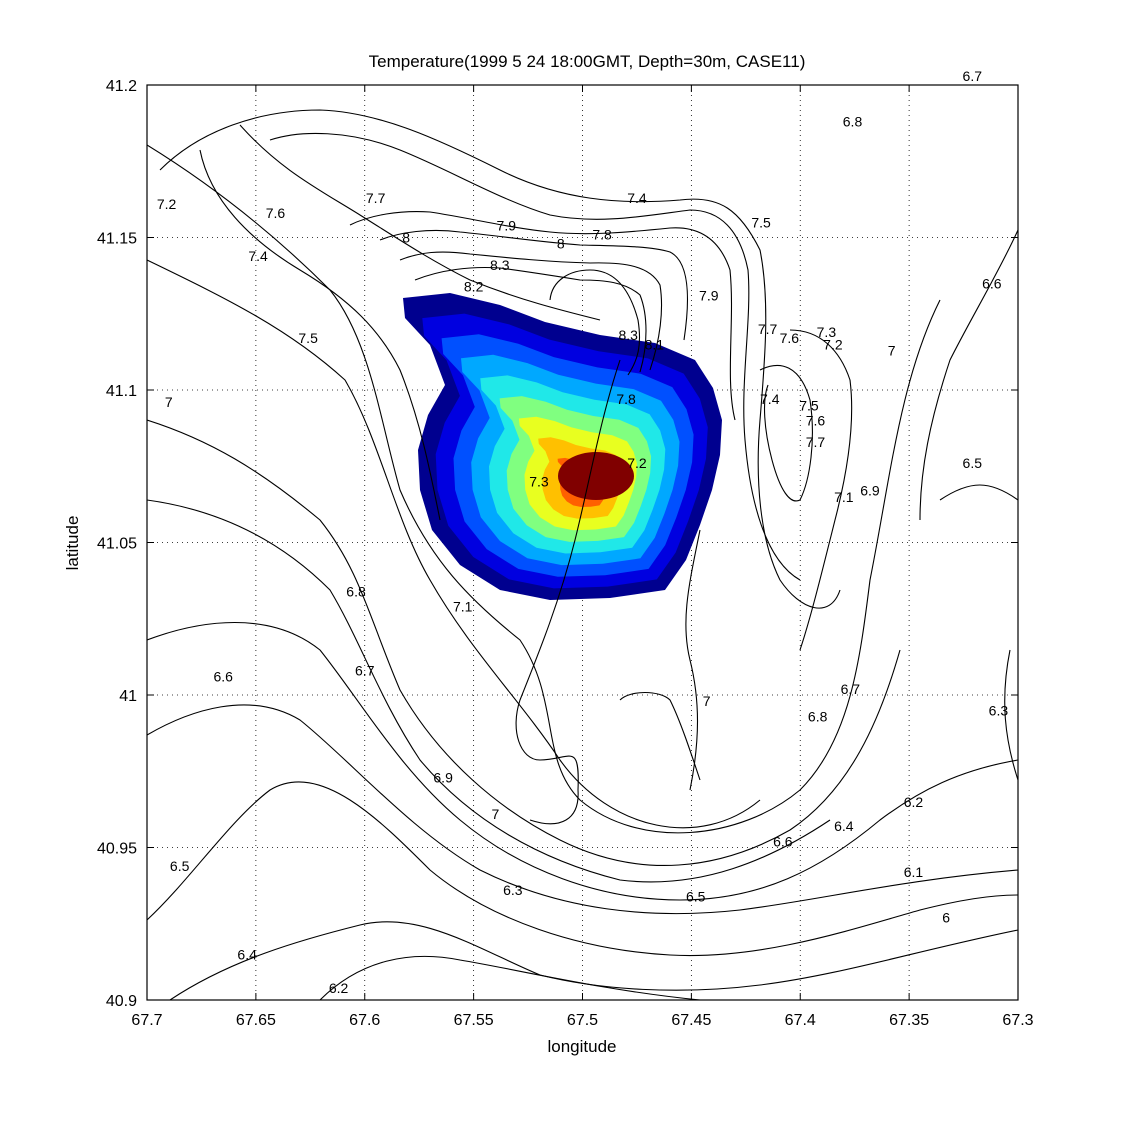 This screenshot has height=1125, width=1125. What do you see at coordinates (117, 239) in the screenshot?
I see `y-tick-label: 41.15` at bounding box center [117, 239].